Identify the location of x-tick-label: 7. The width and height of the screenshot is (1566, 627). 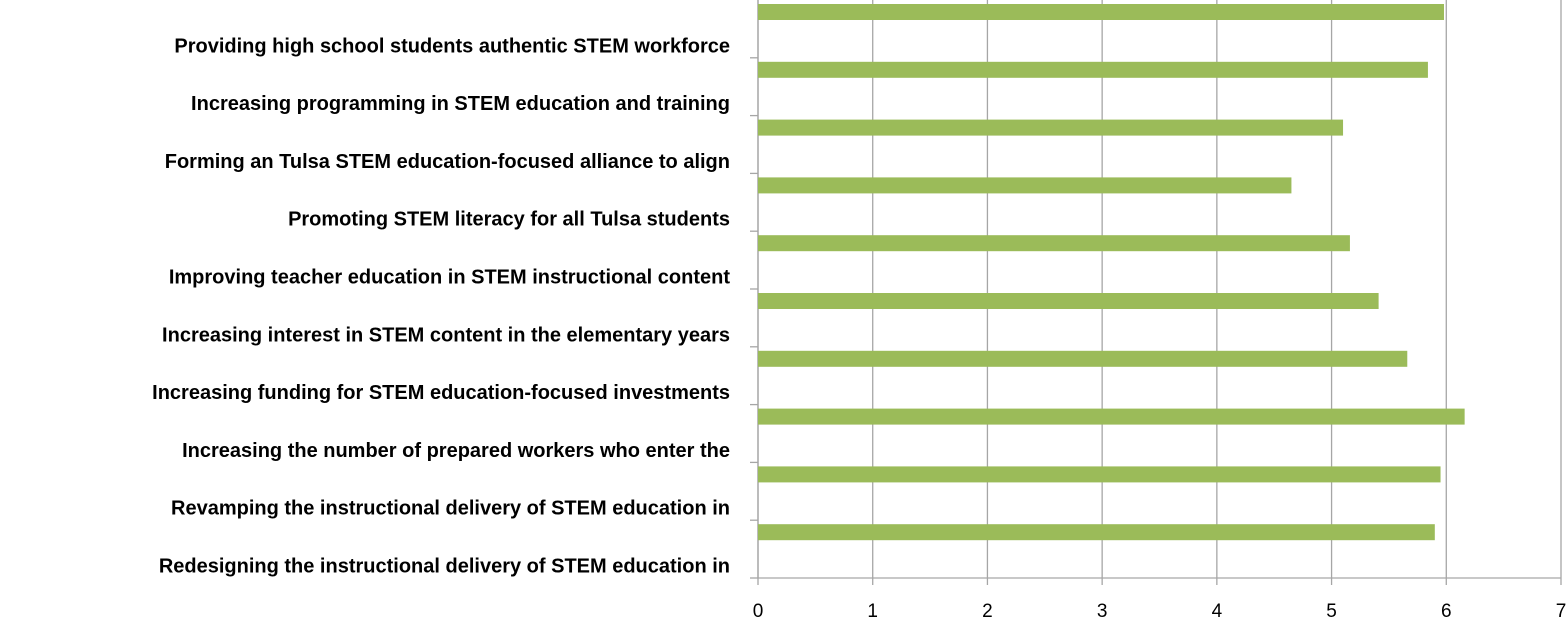
(1561, 611).